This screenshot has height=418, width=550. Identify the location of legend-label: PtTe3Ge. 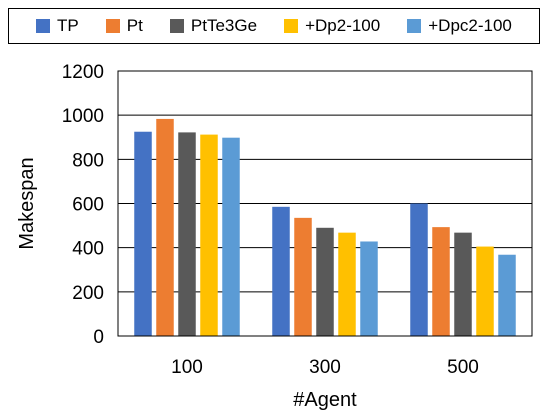
(224, 25).